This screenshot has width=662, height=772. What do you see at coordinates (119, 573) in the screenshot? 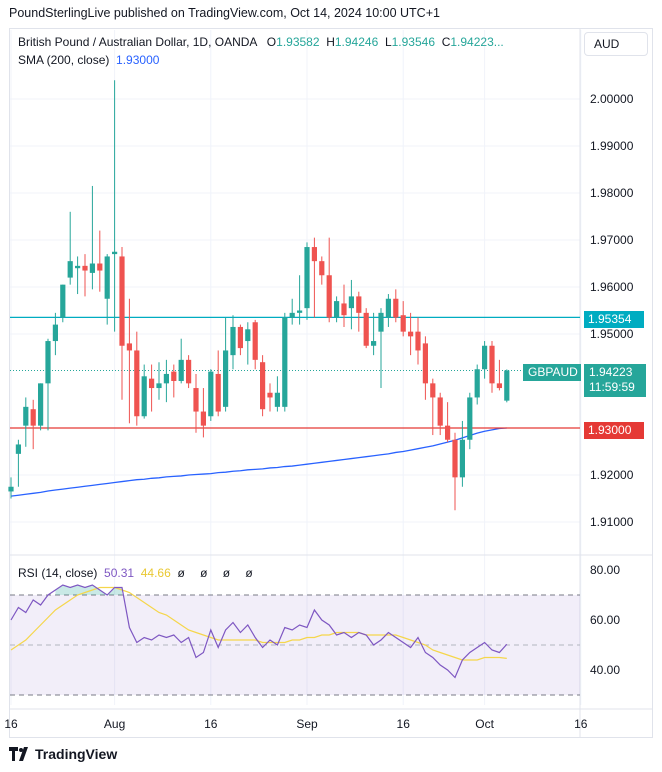
I see `rsi-value: 50.31` at bounding box center [119, 573].